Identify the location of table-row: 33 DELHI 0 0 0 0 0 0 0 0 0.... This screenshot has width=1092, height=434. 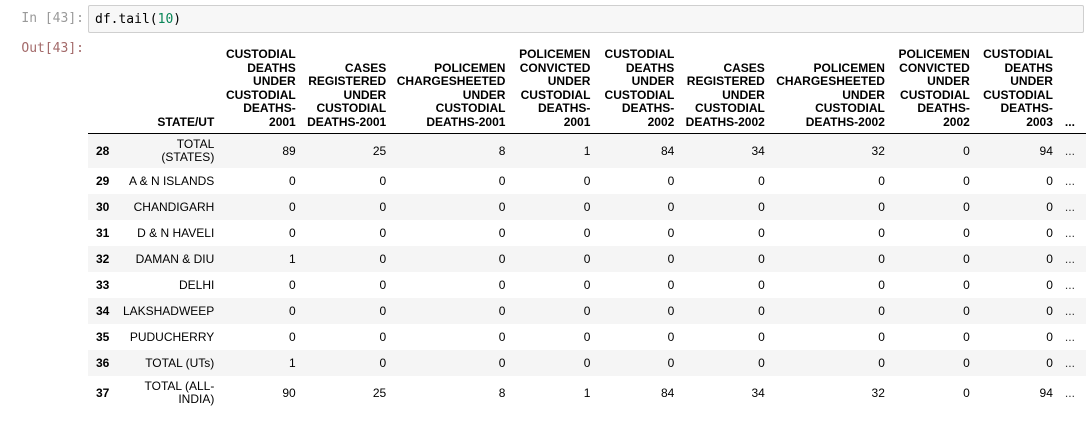
(587, 285).